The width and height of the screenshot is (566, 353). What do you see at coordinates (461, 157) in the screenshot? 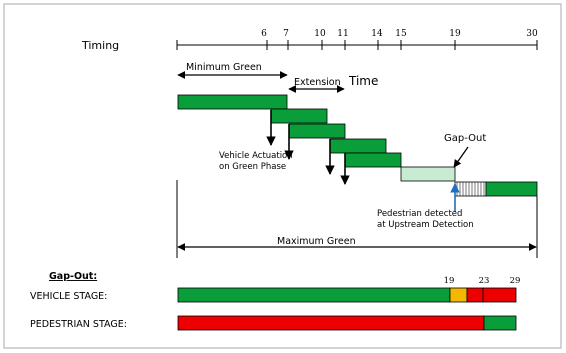
I see `gap-out-arrow` at bounding box center [461, 157].